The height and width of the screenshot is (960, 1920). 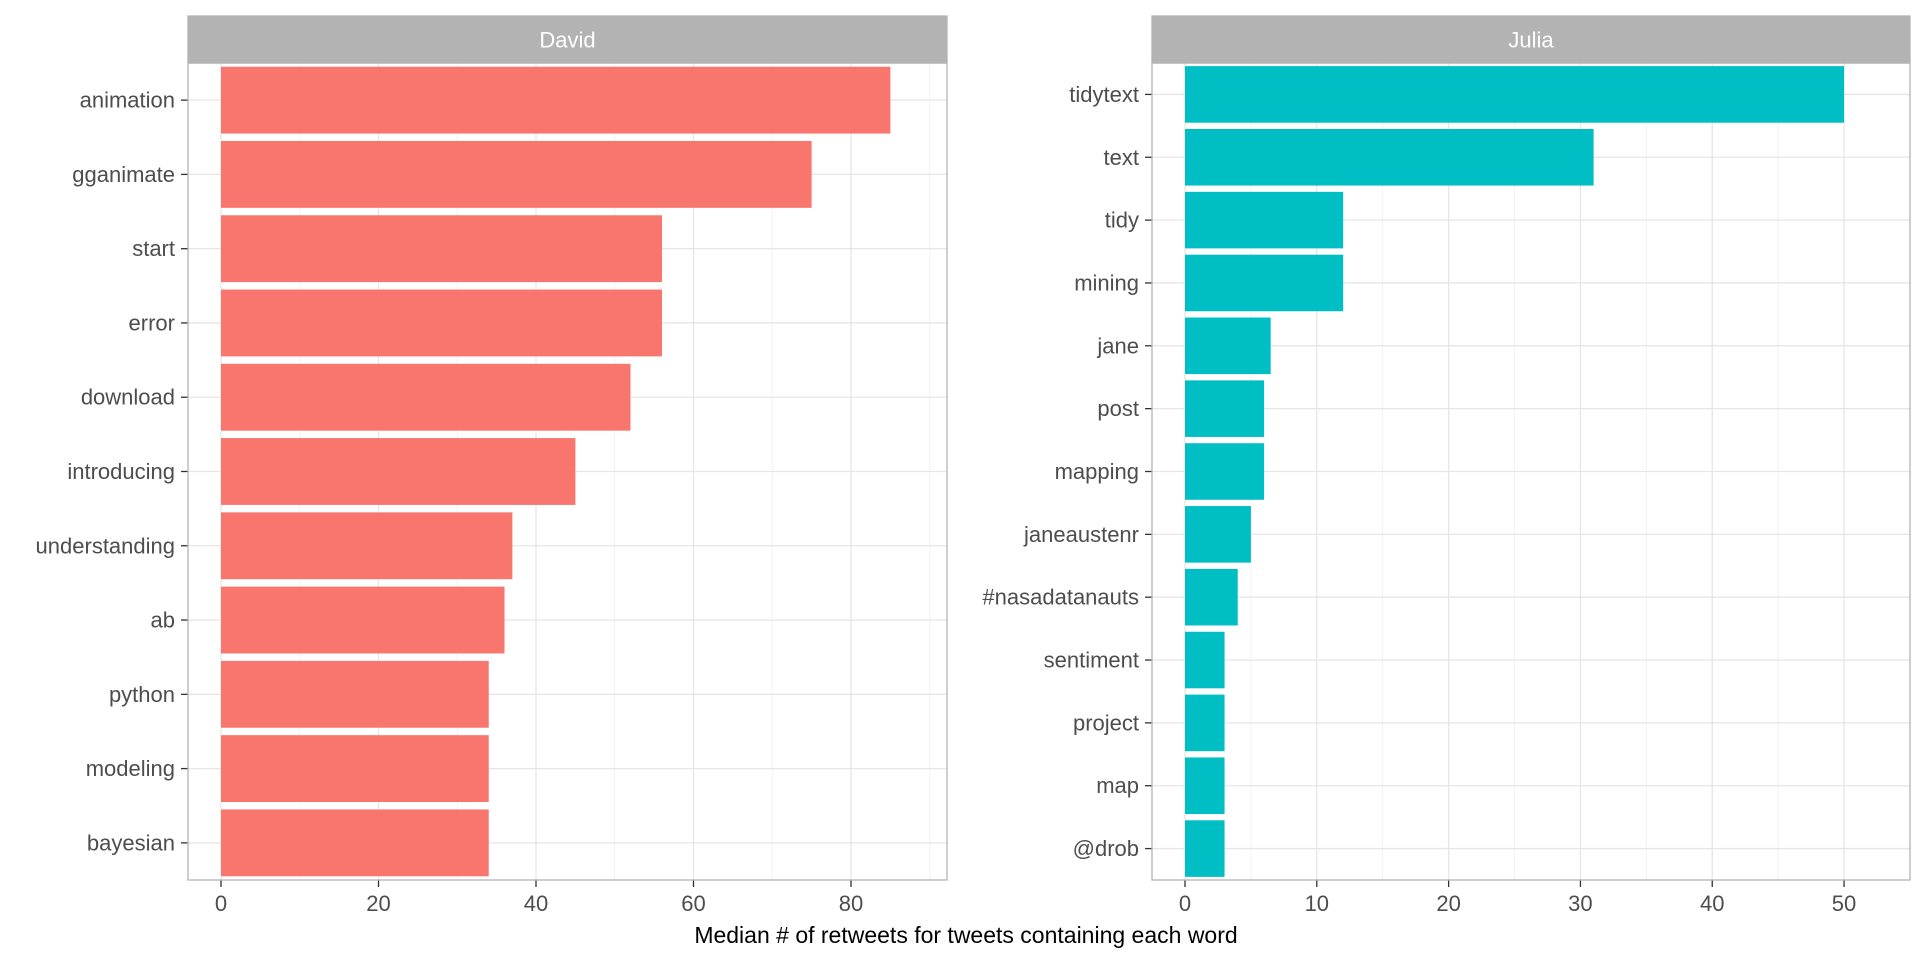 I want to click on y-tick-label-gganimate: gganimate, so click(x=123, y=174).